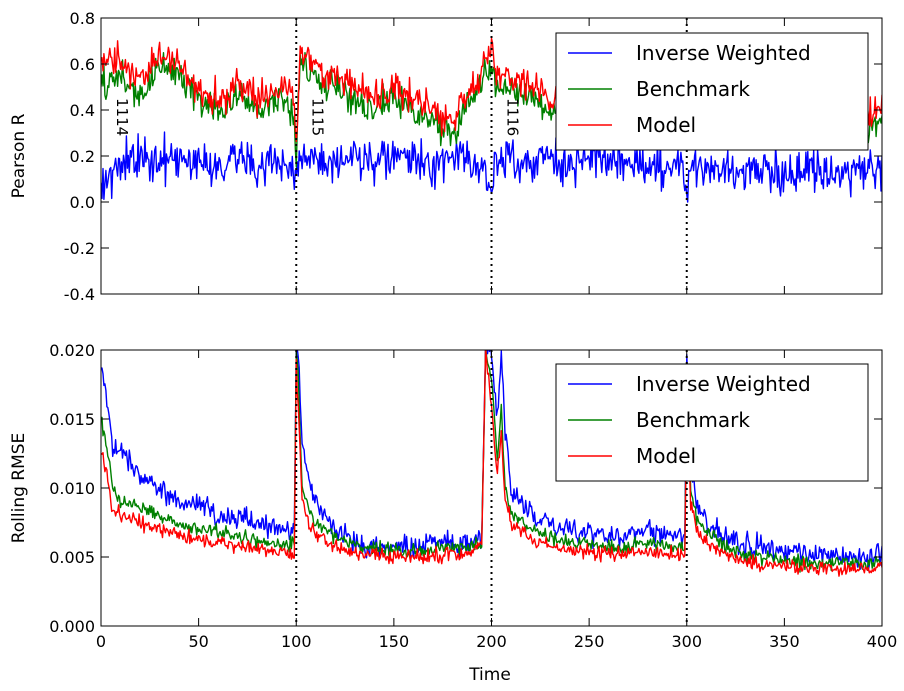 This screenshot has height=691, width=904. I want to click on x-tick-label: 350, so click(784, 641).